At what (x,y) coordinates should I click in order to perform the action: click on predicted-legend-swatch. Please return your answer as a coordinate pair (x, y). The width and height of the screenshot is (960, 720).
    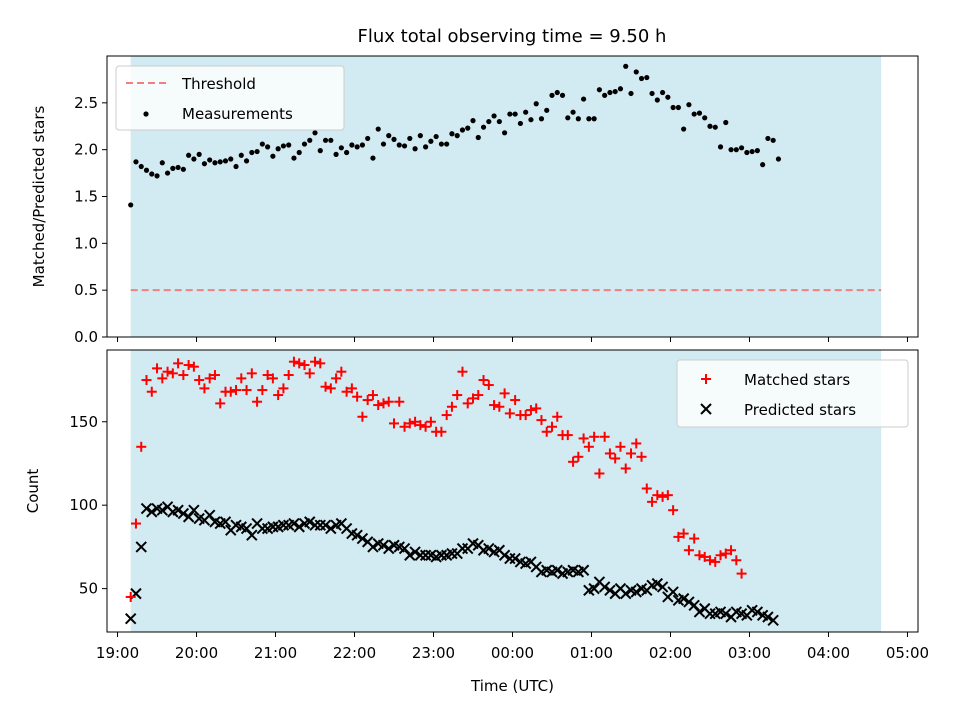
    Looking at the image, I should click on (706, 409).